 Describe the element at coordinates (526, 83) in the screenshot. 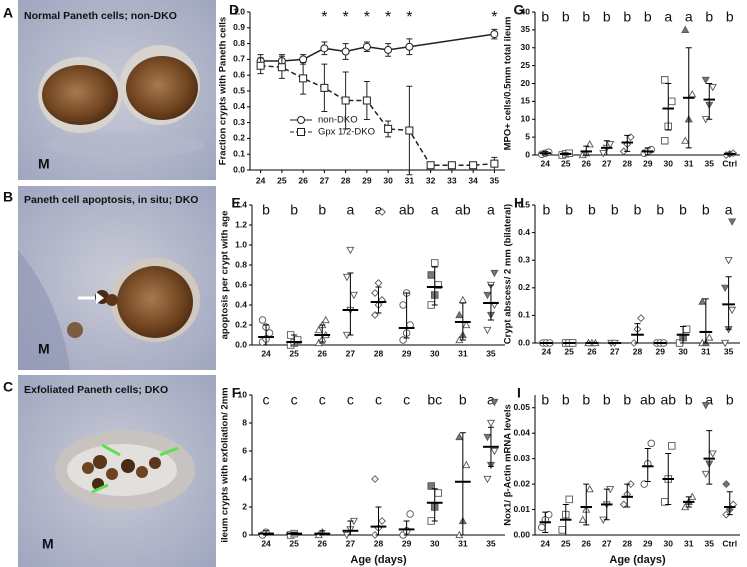

I see `y-tick-label: 20` at that location.